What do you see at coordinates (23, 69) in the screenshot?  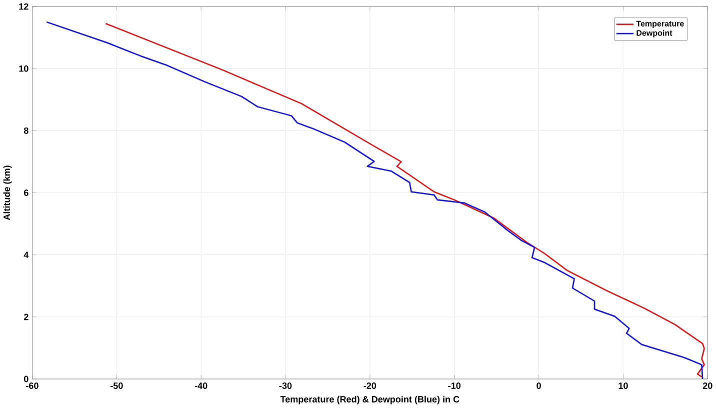 I see `y-tick-label: 10` at bounding box center [23, 69].